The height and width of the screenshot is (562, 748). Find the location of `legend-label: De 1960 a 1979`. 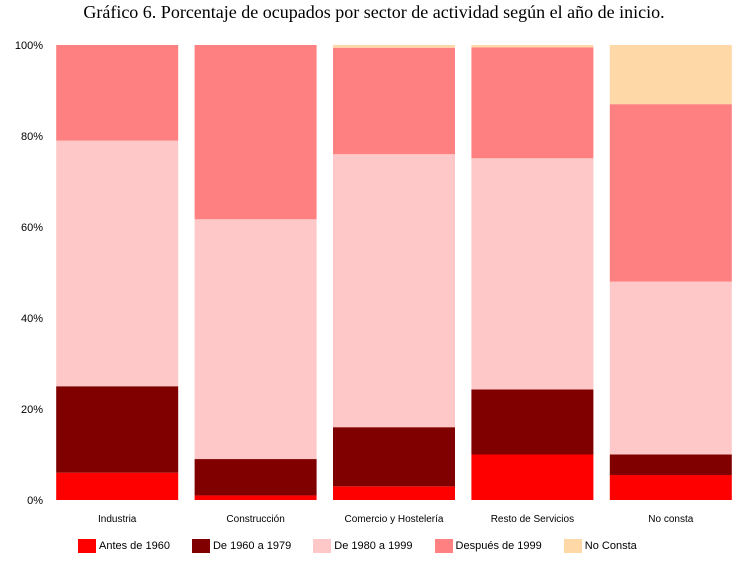

legend-label: De 1960 a 1979 is located at coordinates (252, 546).